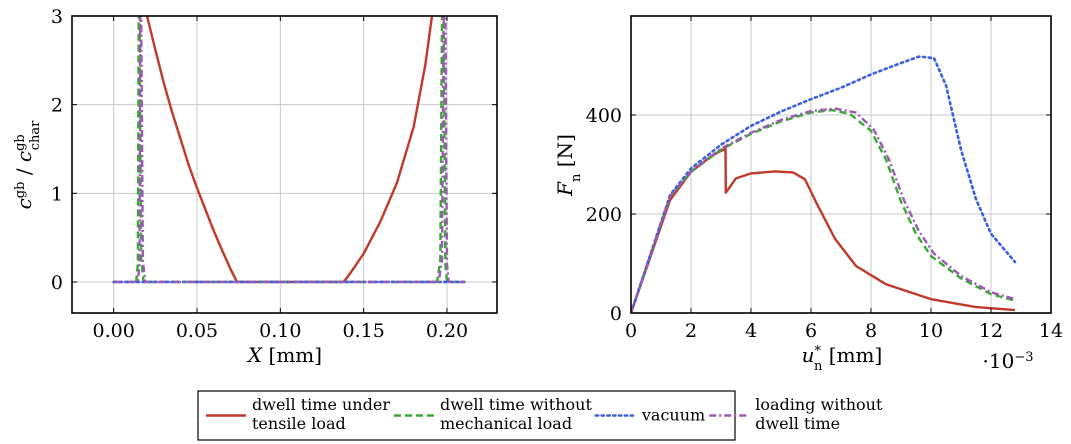 Image resolution: width=1071 pixels, height=444 pixels. Describe the element at coordinates (1051, 331) in the screenshot. I see `x-tick-label: 14` at that location.